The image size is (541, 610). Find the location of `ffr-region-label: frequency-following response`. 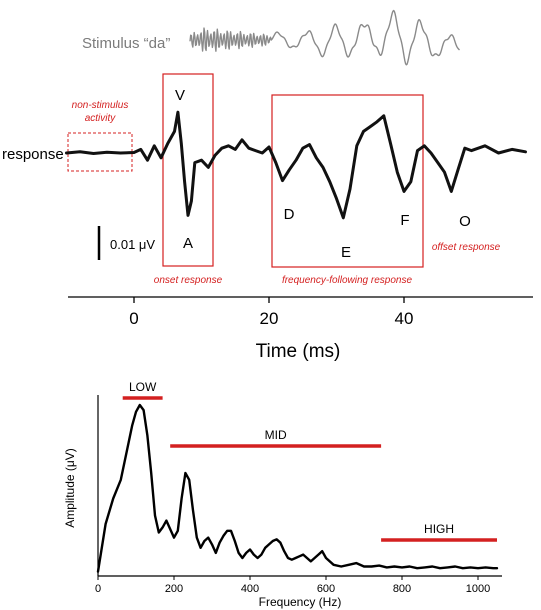

ffr-region-label: frequency-following response is located at coordinates (347, 280).